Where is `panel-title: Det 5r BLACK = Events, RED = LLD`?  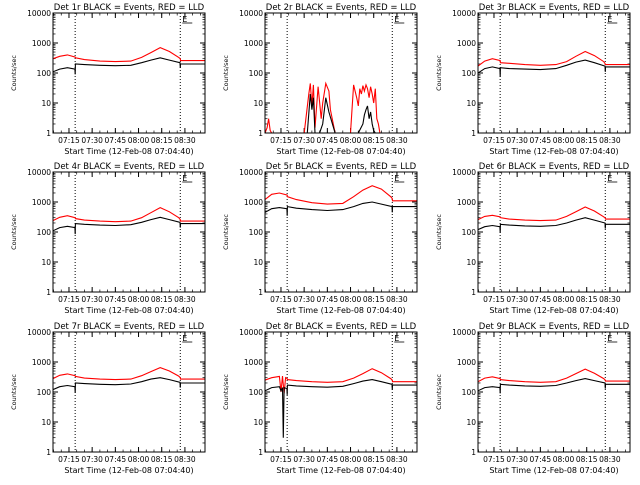
panel-title: Det 5r BLACK = Events, RED = LLD is located at coordinates (341, 167).